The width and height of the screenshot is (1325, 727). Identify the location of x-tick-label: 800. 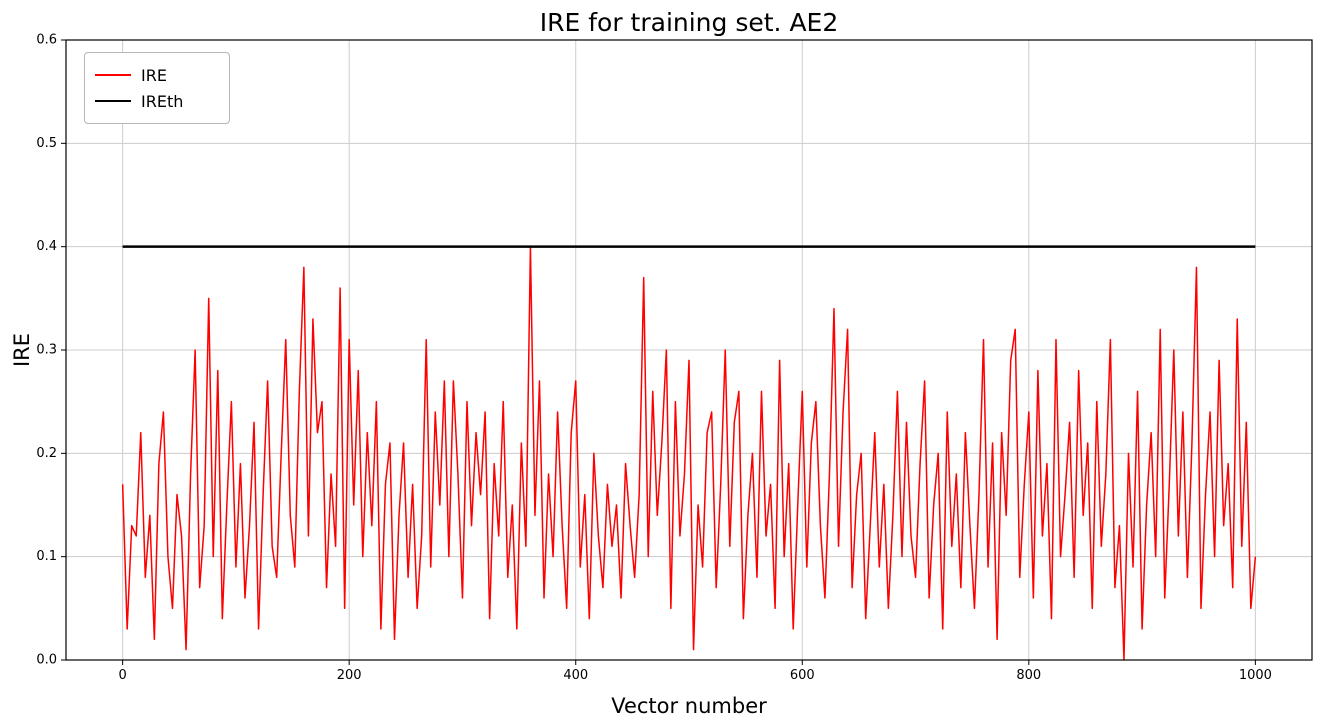
(1028, 675).